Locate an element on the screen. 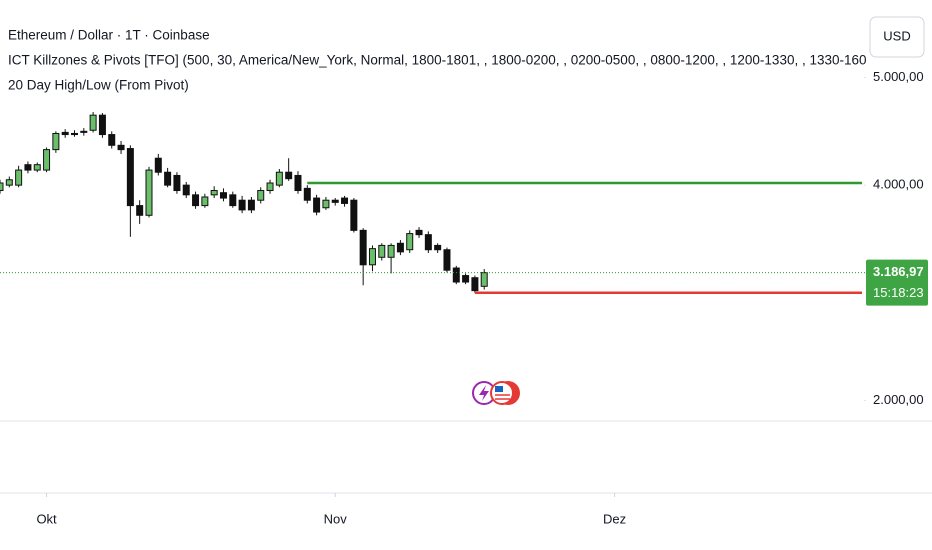  y-tick-label: 4.000,00 is located at coordinates (898, 184).